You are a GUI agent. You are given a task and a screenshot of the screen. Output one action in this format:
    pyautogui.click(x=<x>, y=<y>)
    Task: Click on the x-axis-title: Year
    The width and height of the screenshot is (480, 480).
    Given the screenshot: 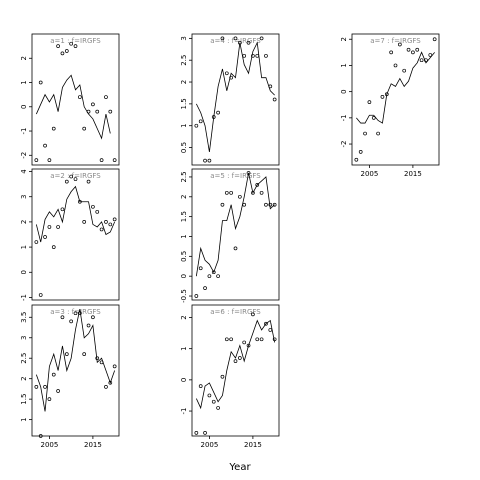 What is the action you would take?
    pyautogui.click(x=239, y=467)
    